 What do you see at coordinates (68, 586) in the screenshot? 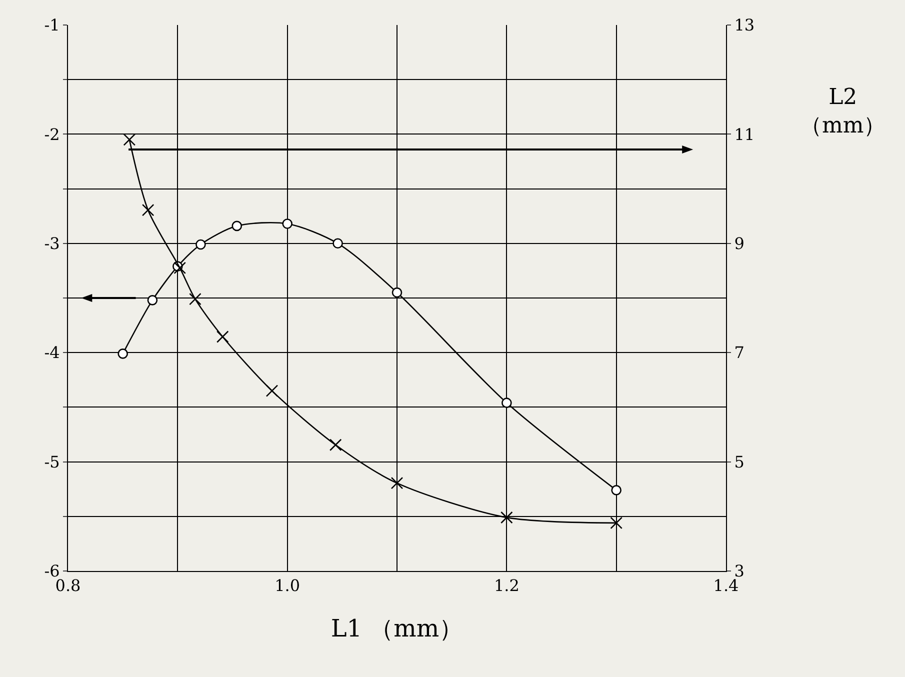
I see `x-tick-label: 0.8` at bounding box center [68, 586].